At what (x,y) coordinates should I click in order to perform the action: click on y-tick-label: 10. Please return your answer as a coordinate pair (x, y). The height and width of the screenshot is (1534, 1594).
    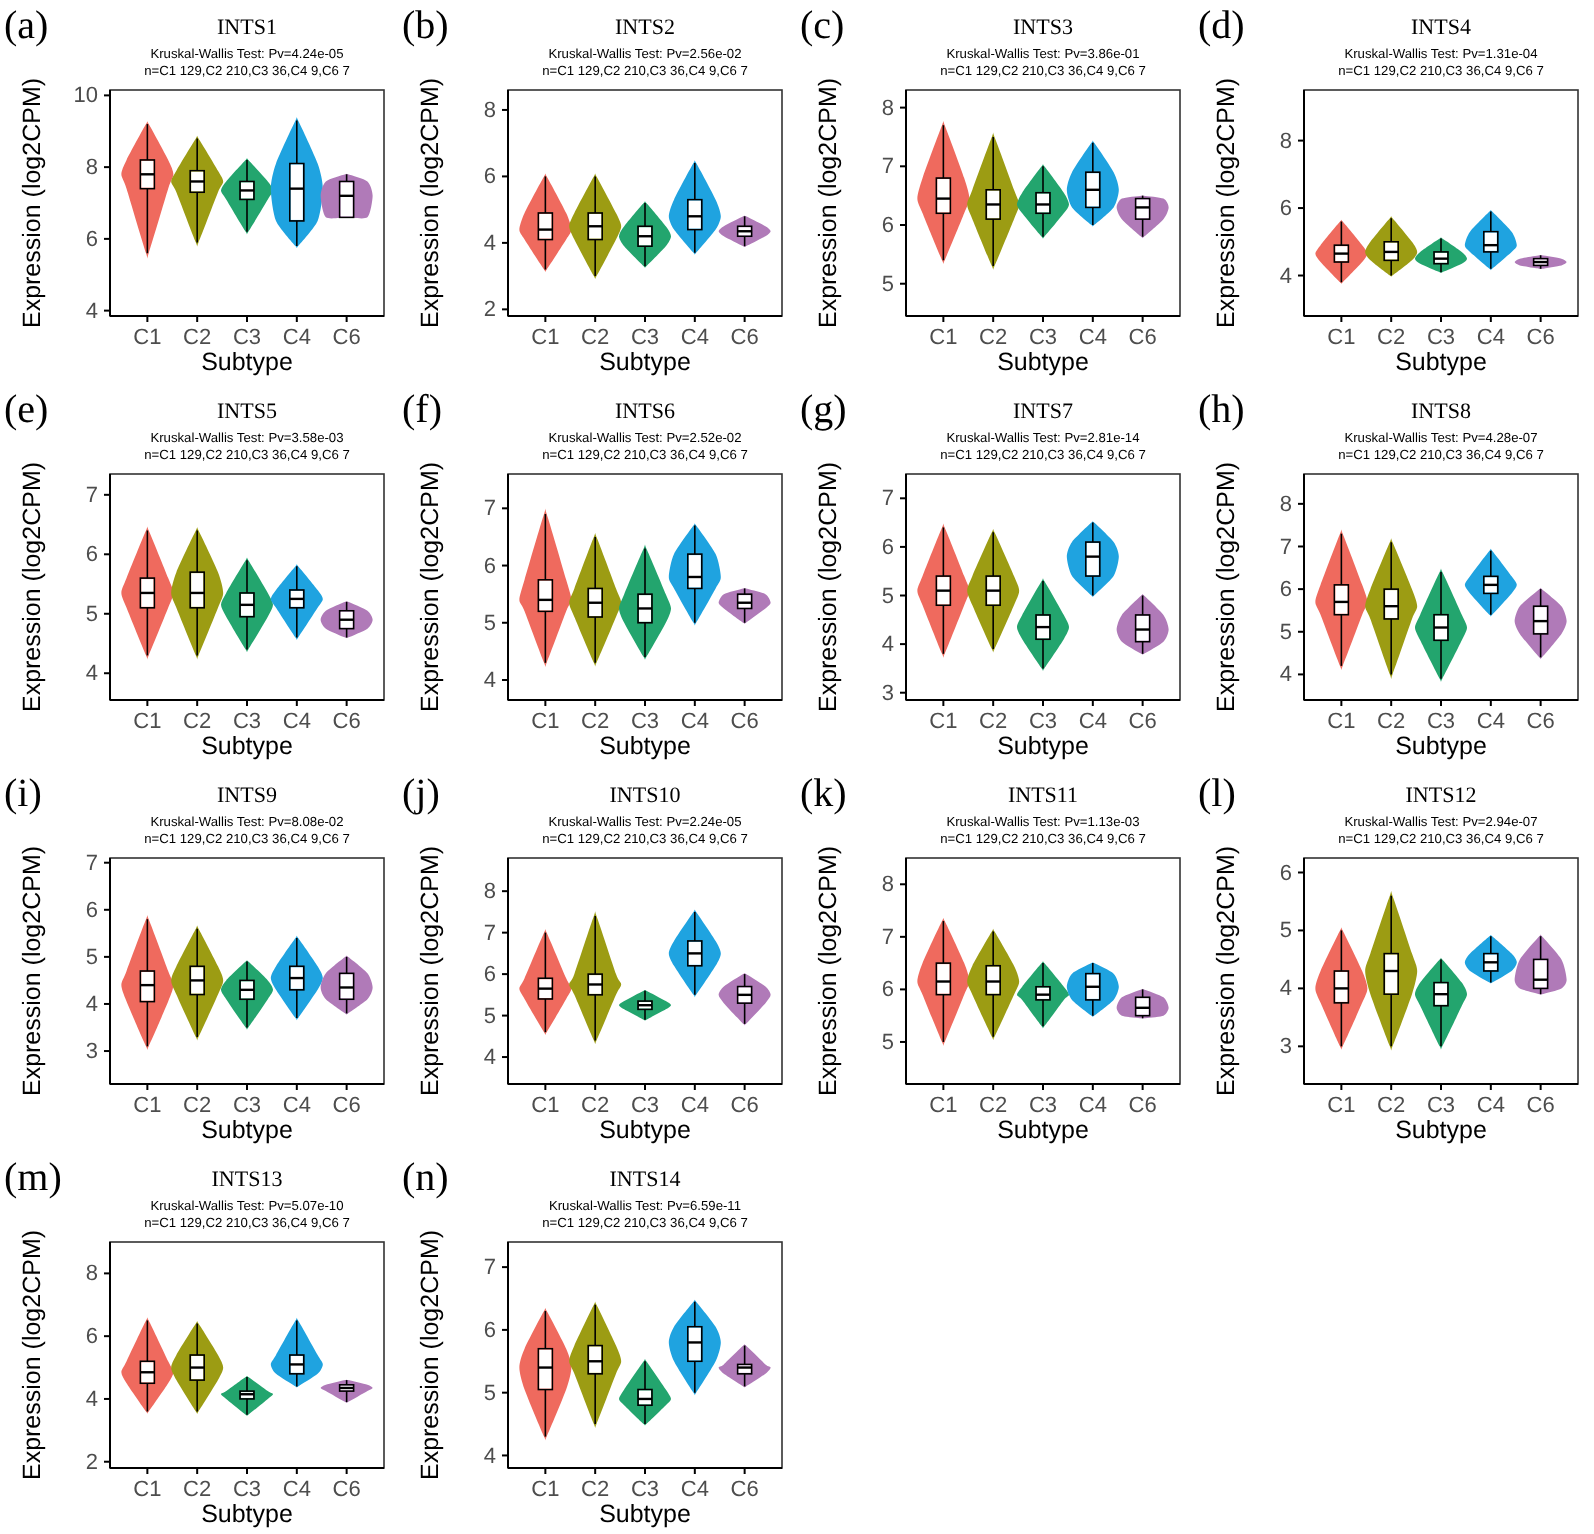
    Looking at the image, I should click on (85, 96).